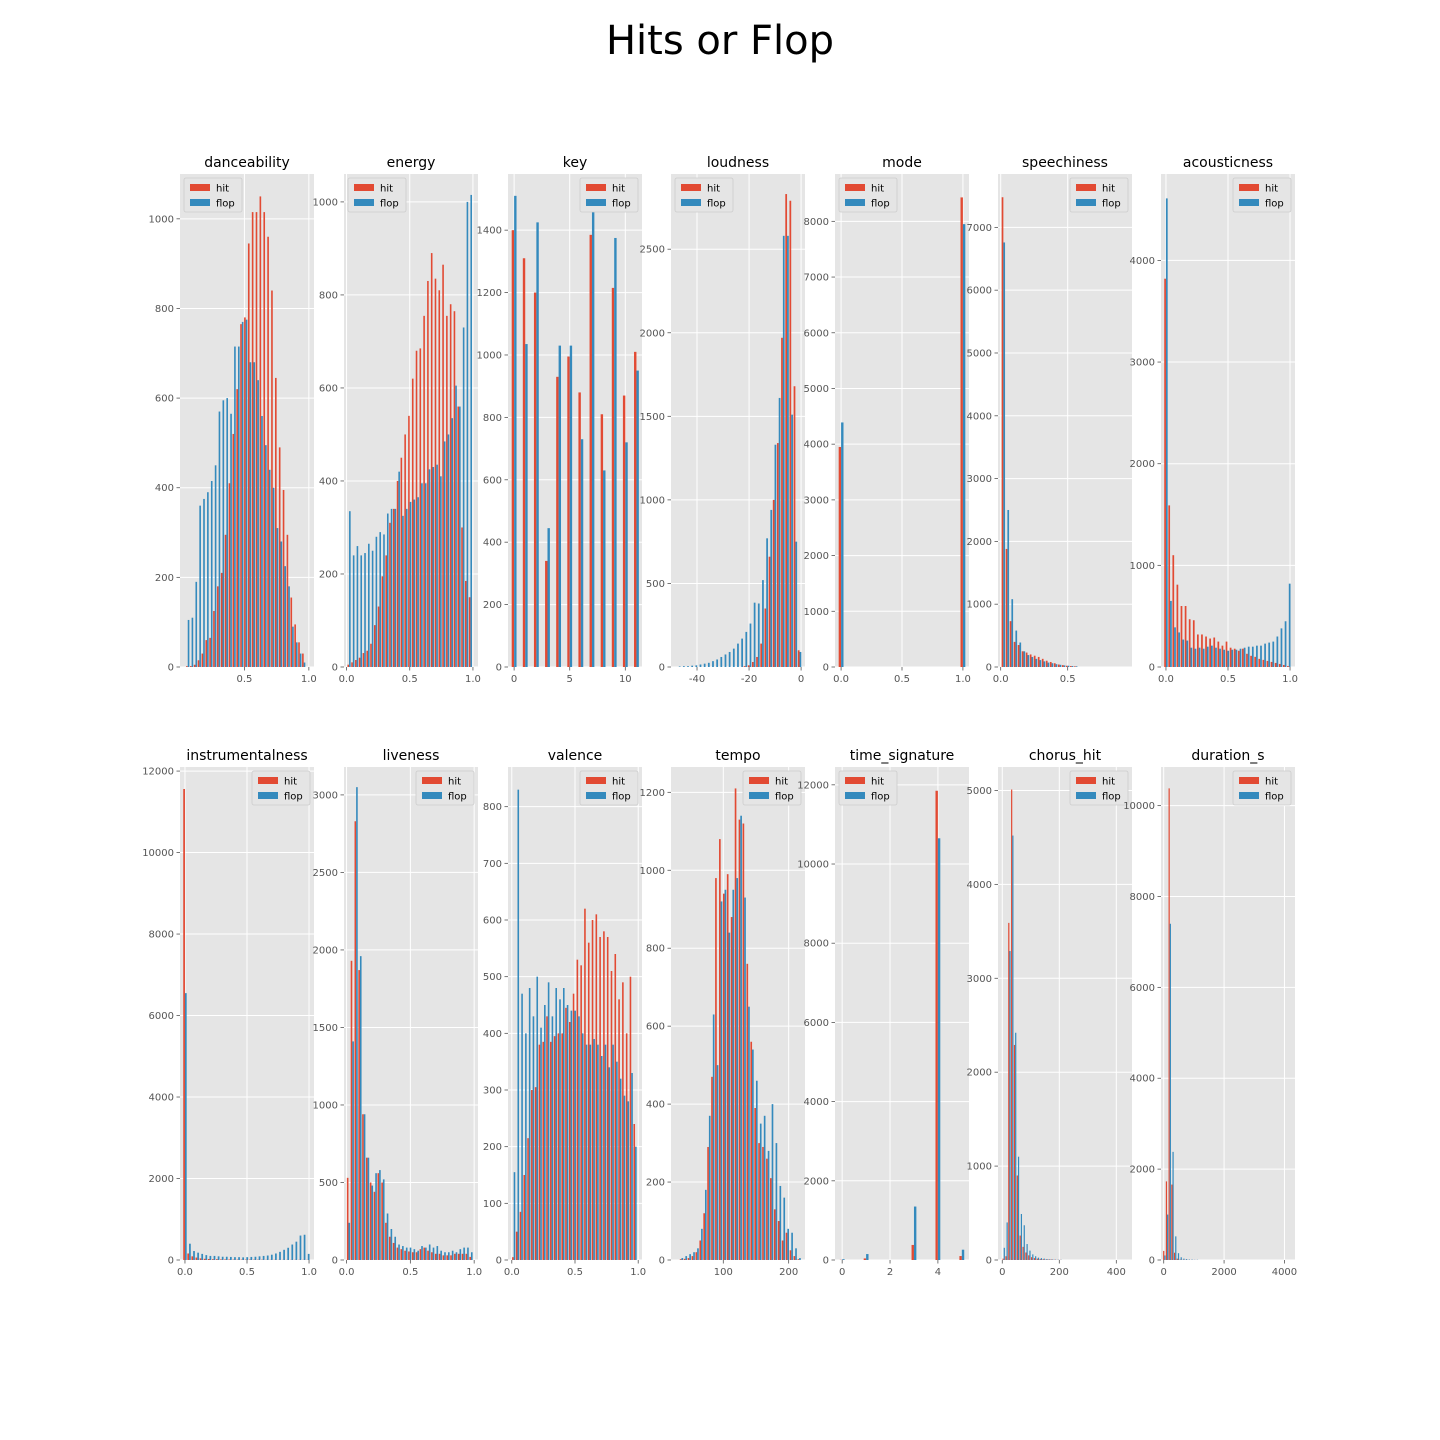  Describe the element at coordinates (1228, 163) in the screenshot. I see `subplot-title: acousticness` at that location.